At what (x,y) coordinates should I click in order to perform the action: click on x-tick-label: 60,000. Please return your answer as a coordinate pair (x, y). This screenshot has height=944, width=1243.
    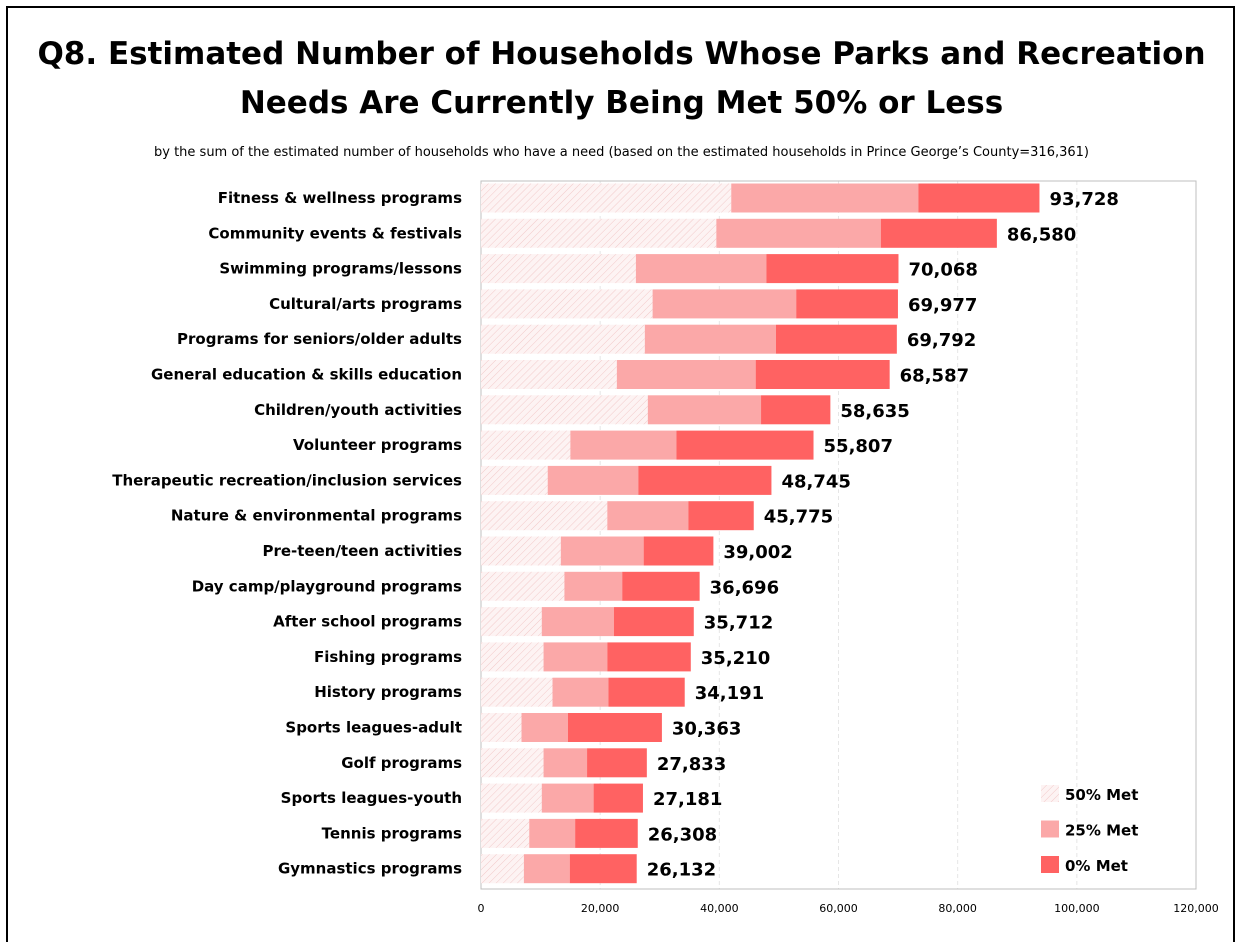
    Looking at the image, I should click on (838, 908).